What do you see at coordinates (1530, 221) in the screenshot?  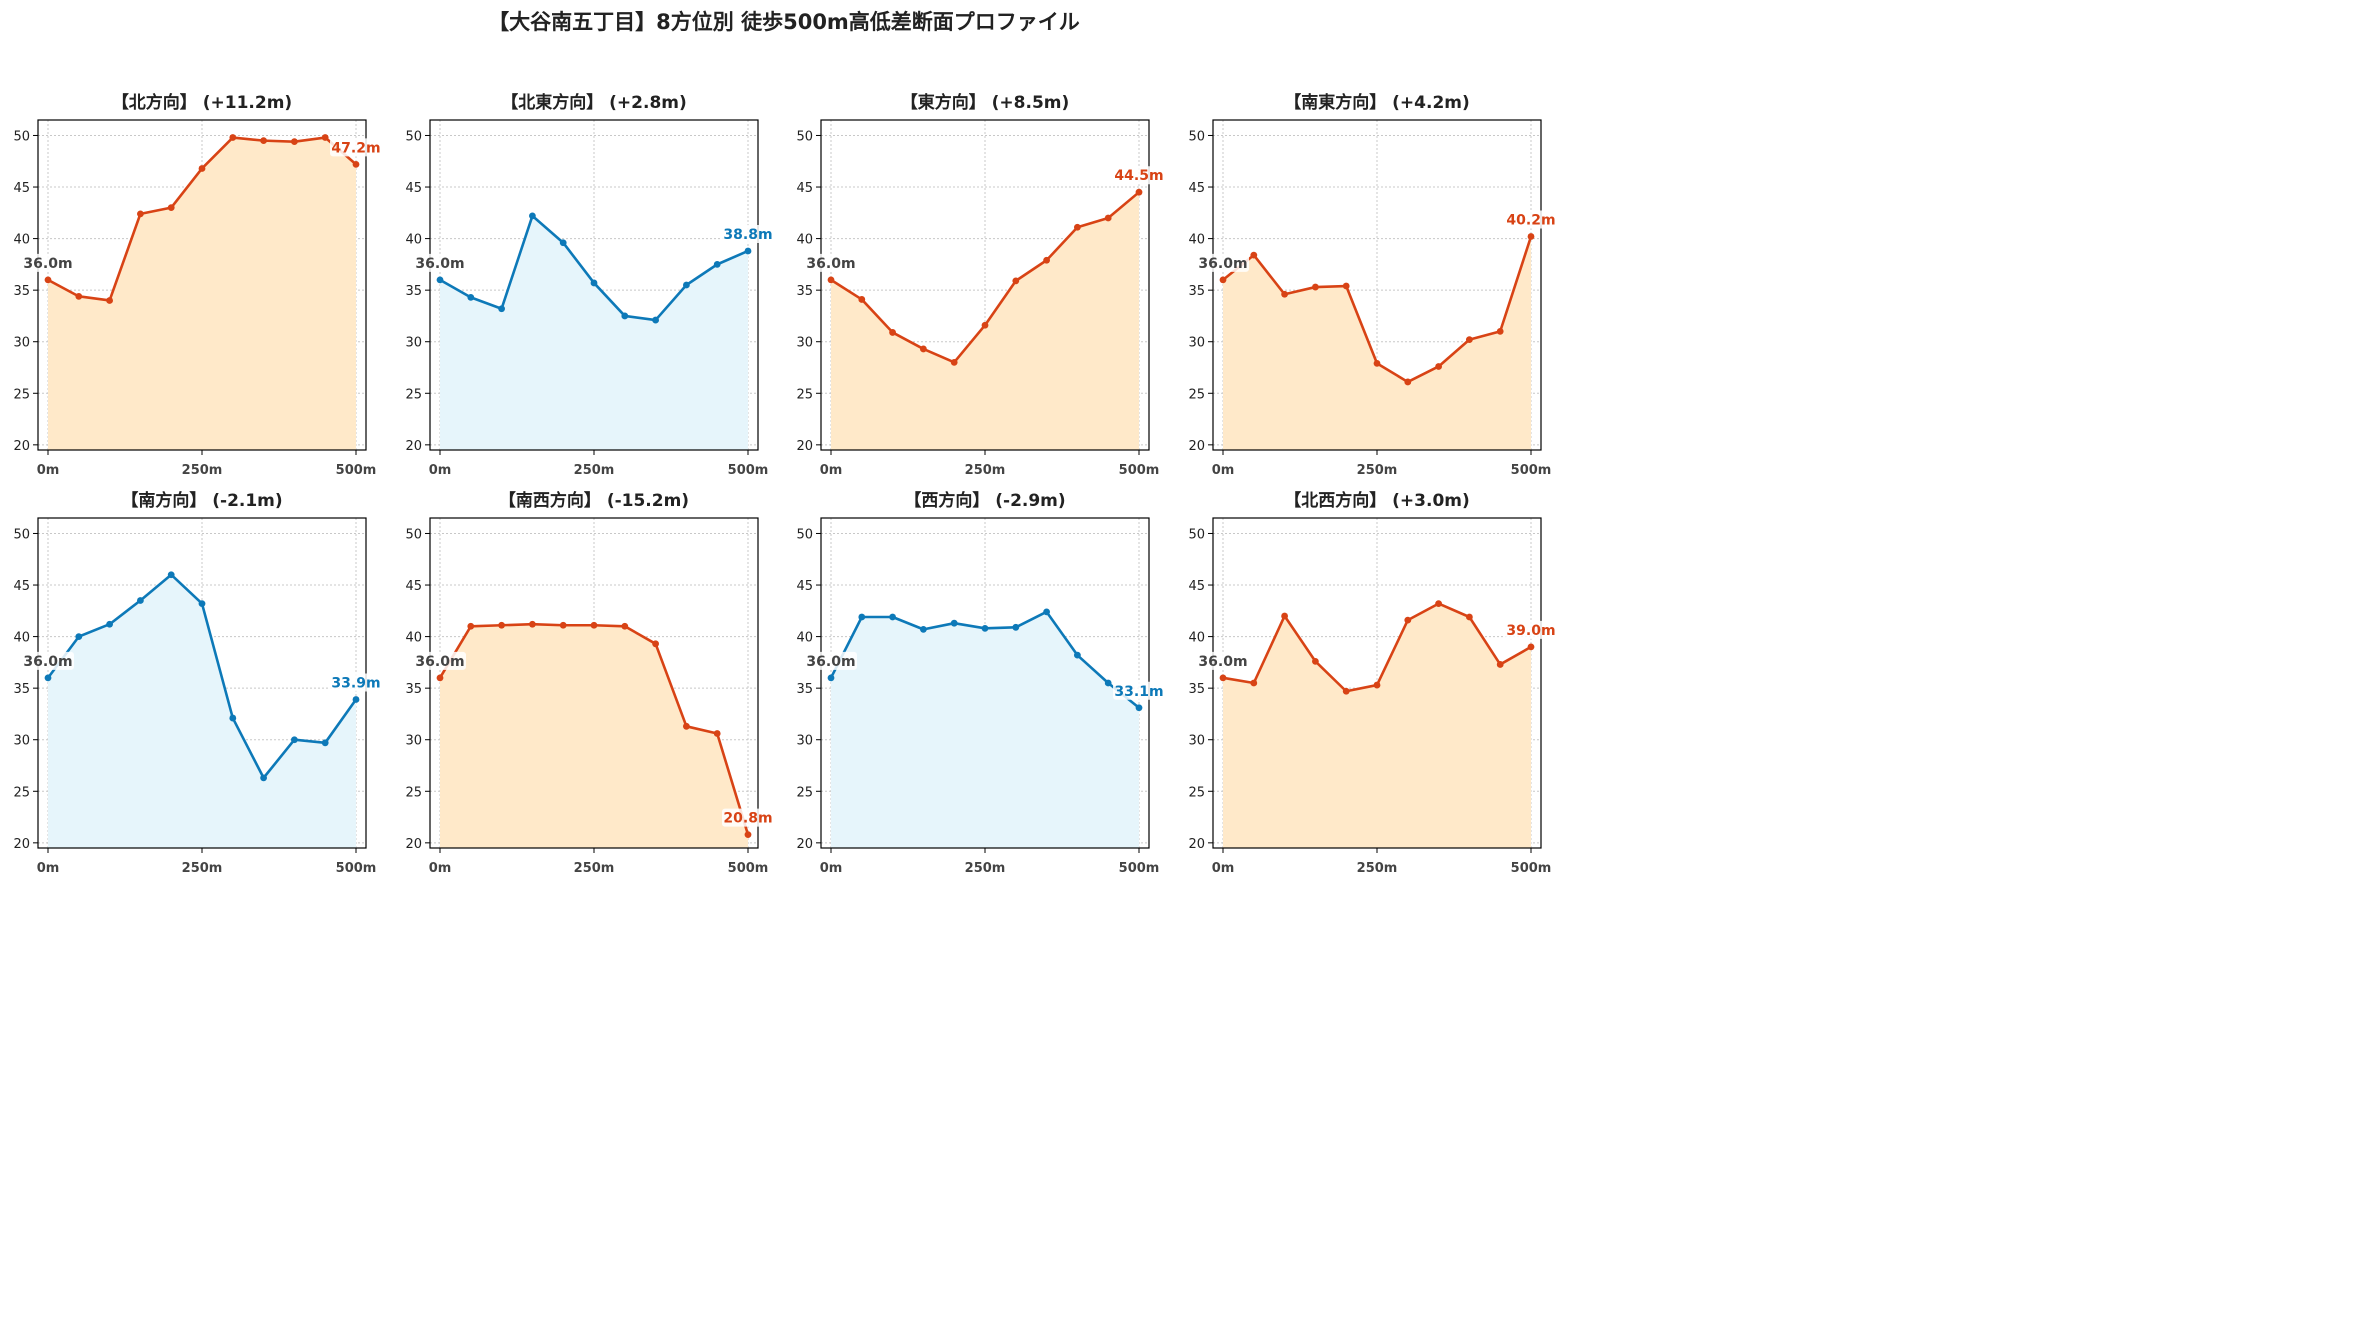 I see `end-label: 40.2m` at bounding box center [1530, 221].